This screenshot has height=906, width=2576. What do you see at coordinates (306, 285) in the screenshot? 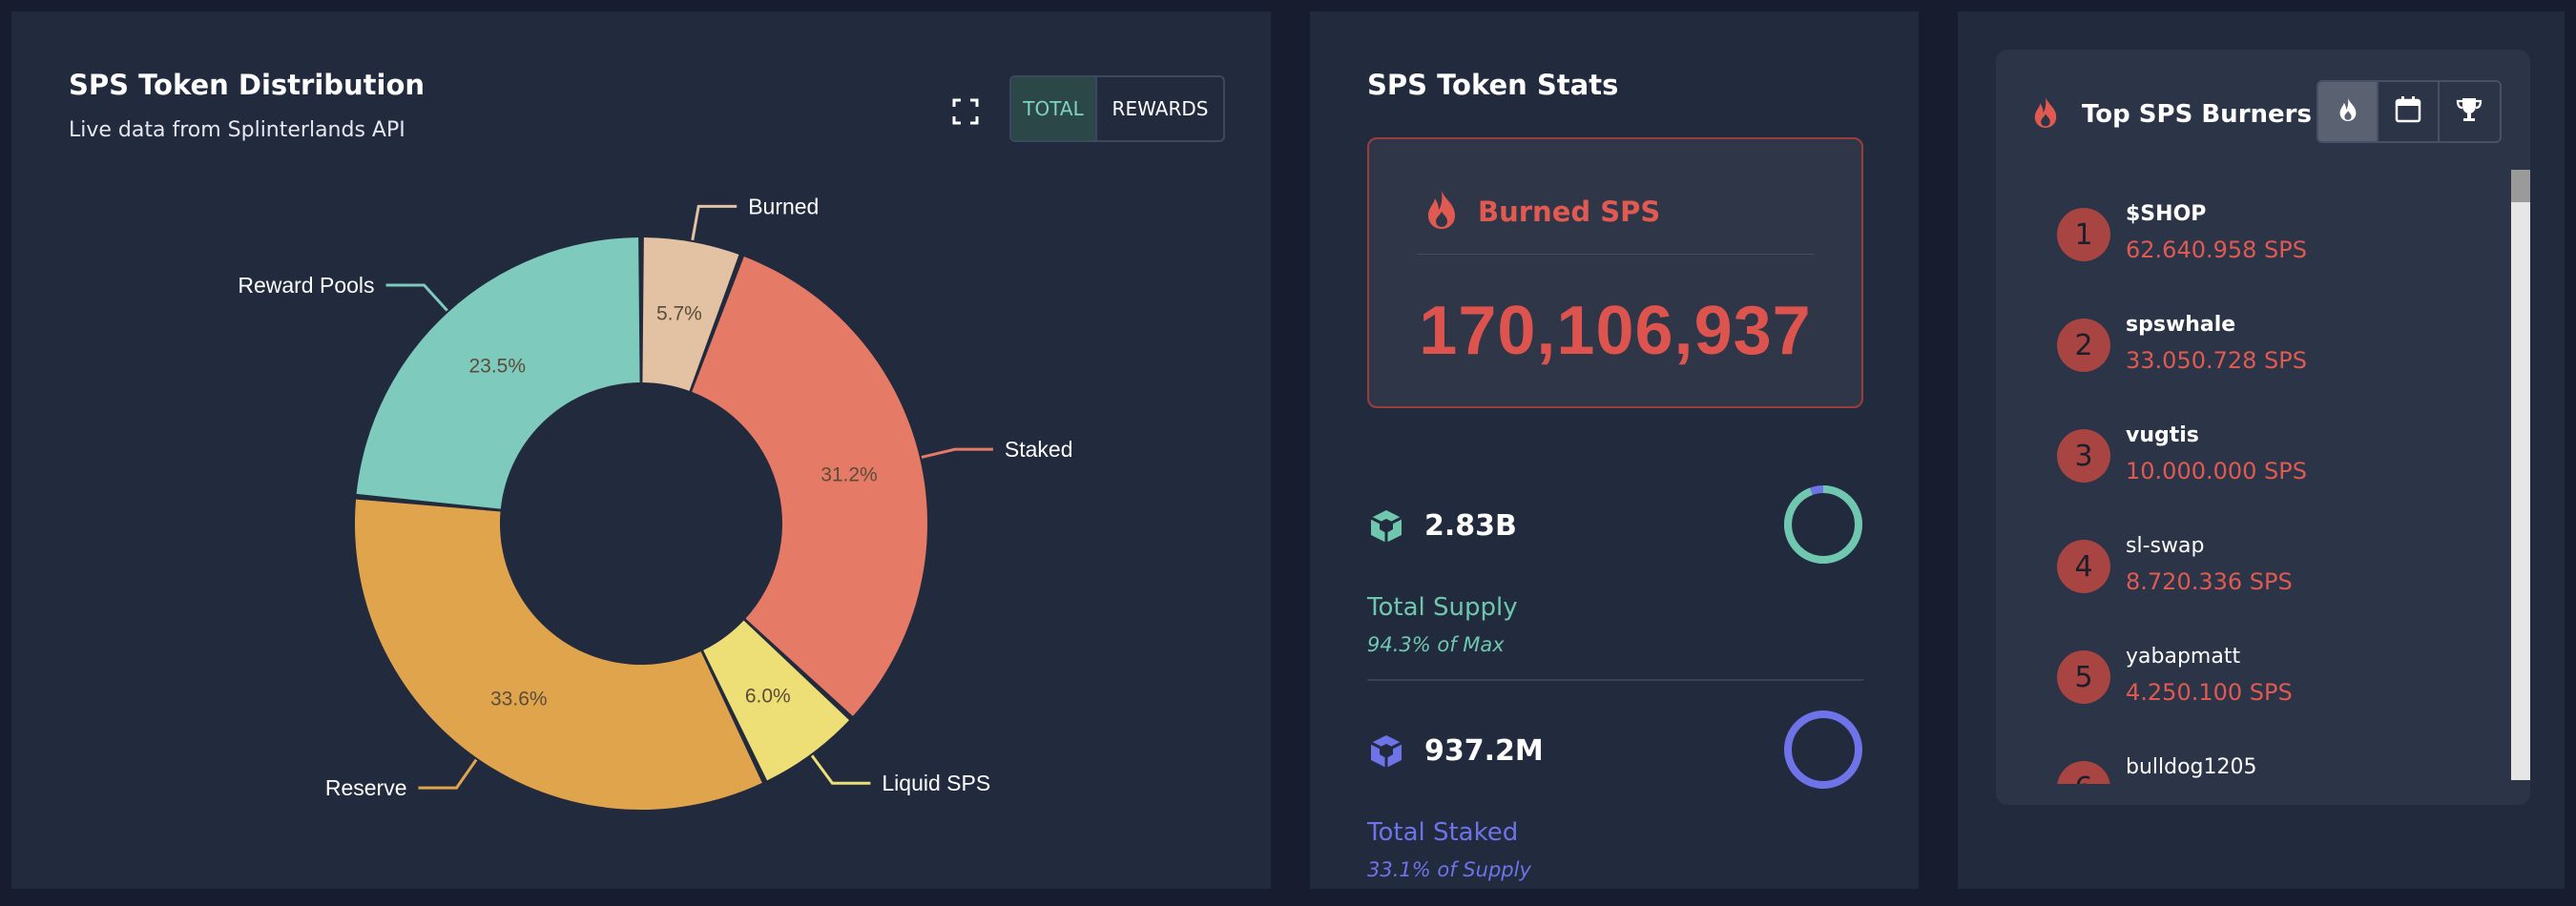
I see `donut-category-label: Reward Pools` at bounding box center [306, 285].